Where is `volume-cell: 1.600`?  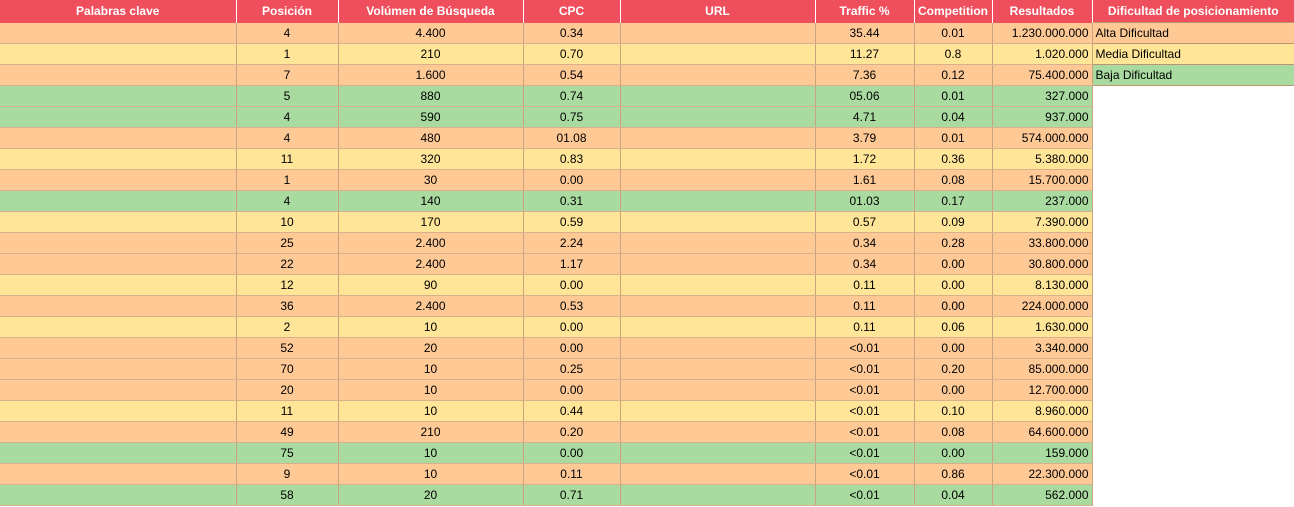 volume-cell: 1.600 is located at coordinates (431, 75).